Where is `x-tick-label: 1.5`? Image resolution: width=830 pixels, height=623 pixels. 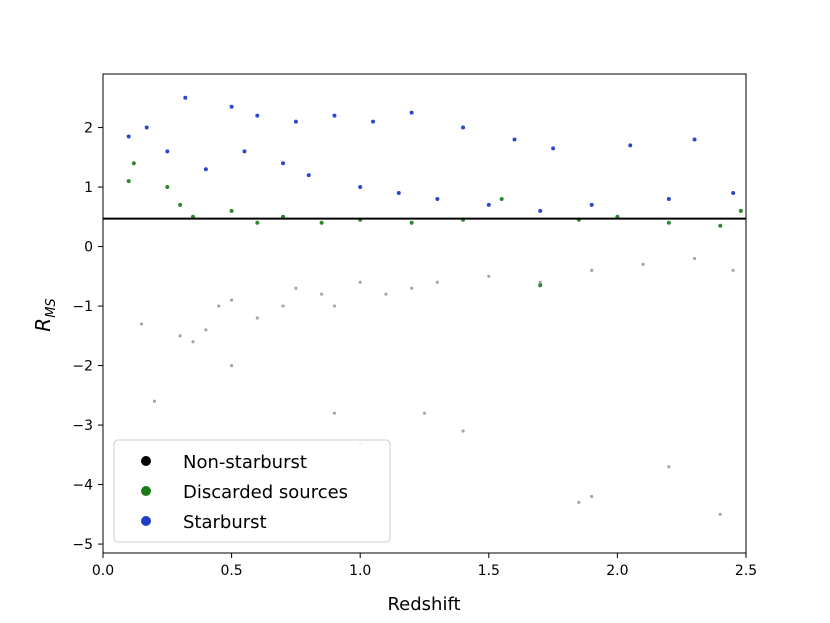 x-tick-label: 1.5 is located at coordinates (489, 571).